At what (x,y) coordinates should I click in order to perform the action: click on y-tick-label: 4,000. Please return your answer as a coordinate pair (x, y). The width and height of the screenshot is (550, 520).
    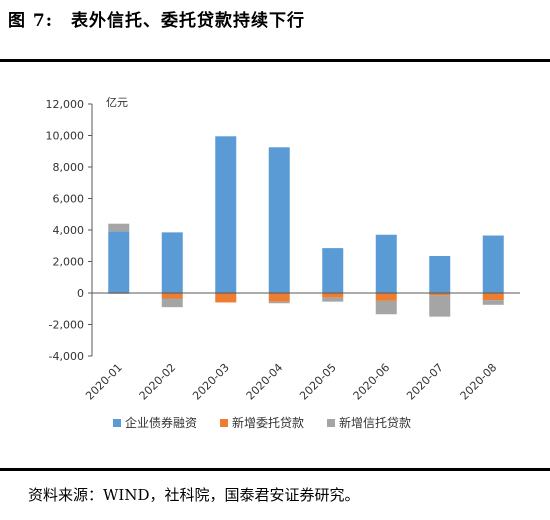
    Looking at the image, I should click on (69, 230).